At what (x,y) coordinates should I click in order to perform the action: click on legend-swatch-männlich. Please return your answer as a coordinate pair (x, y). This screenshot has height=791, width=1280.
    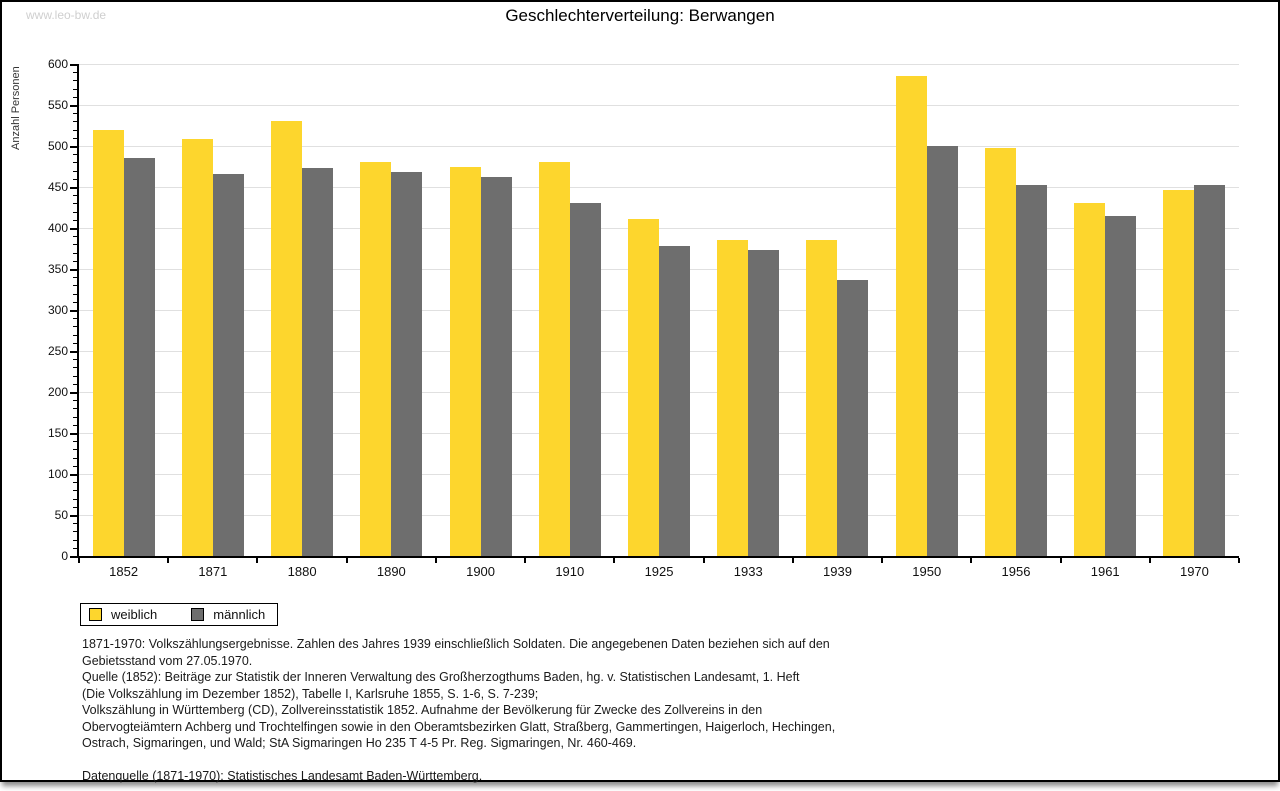
    Looking at the image, I should click on (198, 614).